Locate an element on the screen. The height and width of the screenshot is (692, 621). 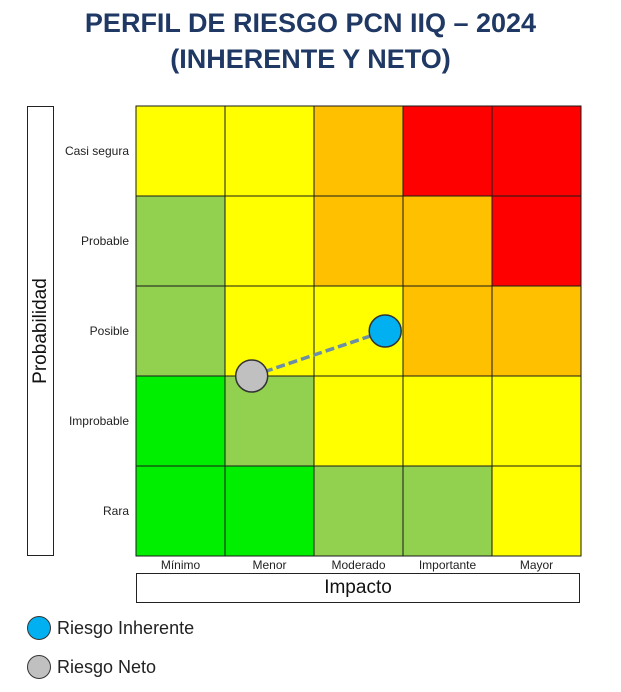
legend-label-net: Riesgo Neto is located at coordinates (107, 666).